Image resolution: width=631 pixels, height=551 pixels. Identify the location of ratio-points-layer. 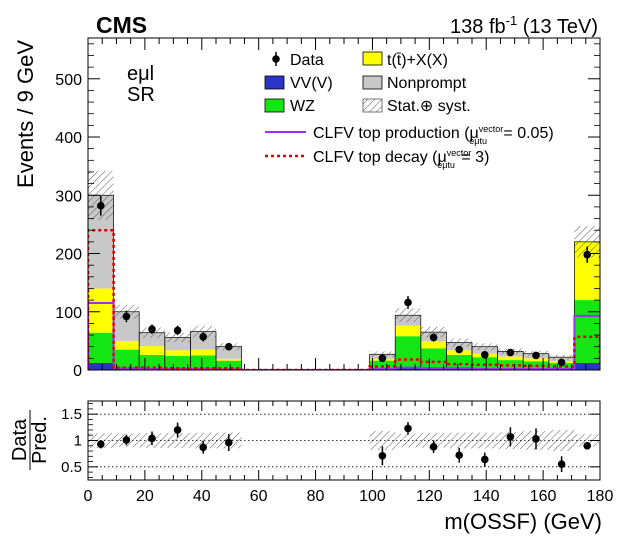
(344, 447).